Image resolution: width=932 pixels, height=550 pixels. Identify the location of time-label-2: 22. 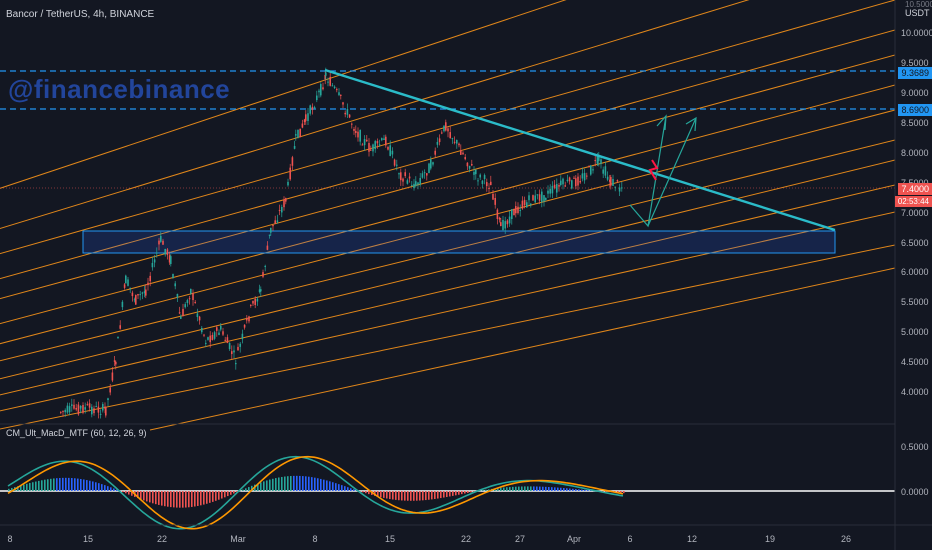
(162, 539).